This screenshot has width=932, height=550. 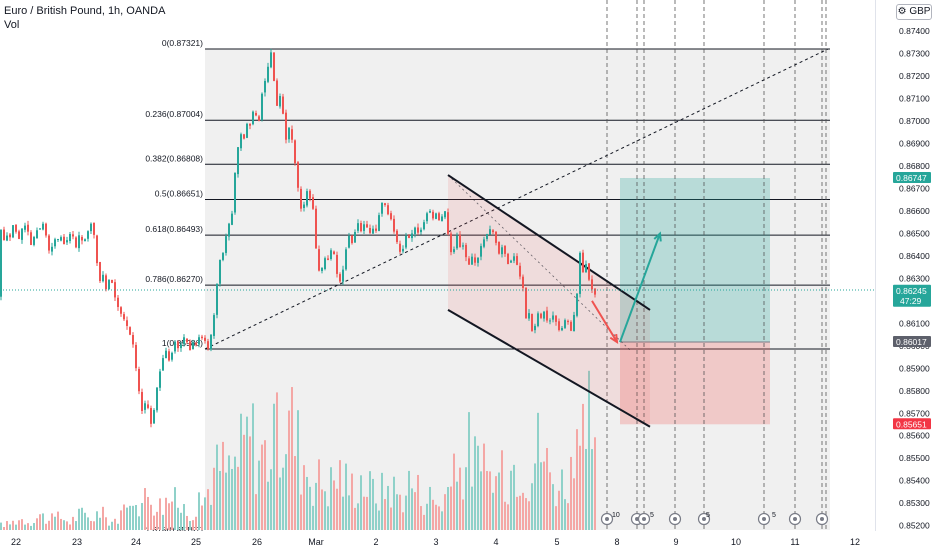 What do you see at coordinates (914, 54) in the screenshot?
I see `price-tick-label: 0.87300` at bounding box center [914, 54].